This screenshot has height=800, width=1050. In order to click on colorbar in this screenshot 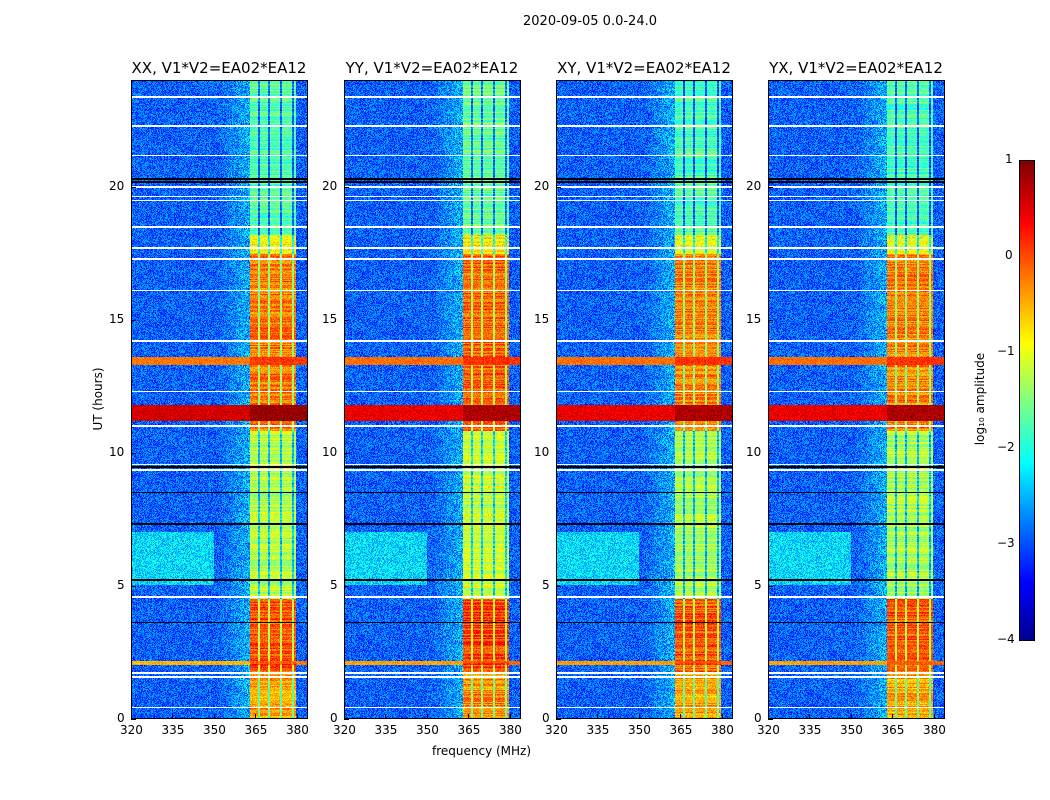, I will do `click(1027, 400)`.